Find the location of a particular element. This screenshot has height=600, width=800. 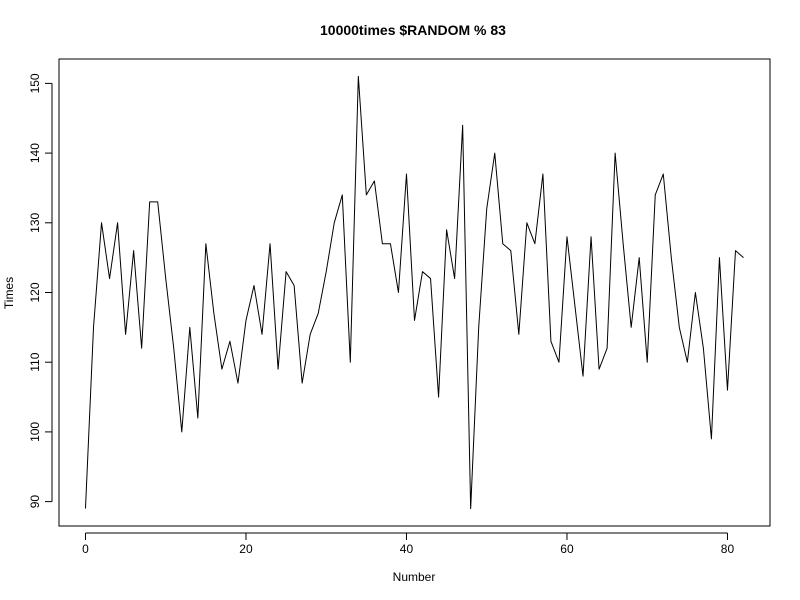

x-tick-label: 80 is located at coordinates (728, 549).